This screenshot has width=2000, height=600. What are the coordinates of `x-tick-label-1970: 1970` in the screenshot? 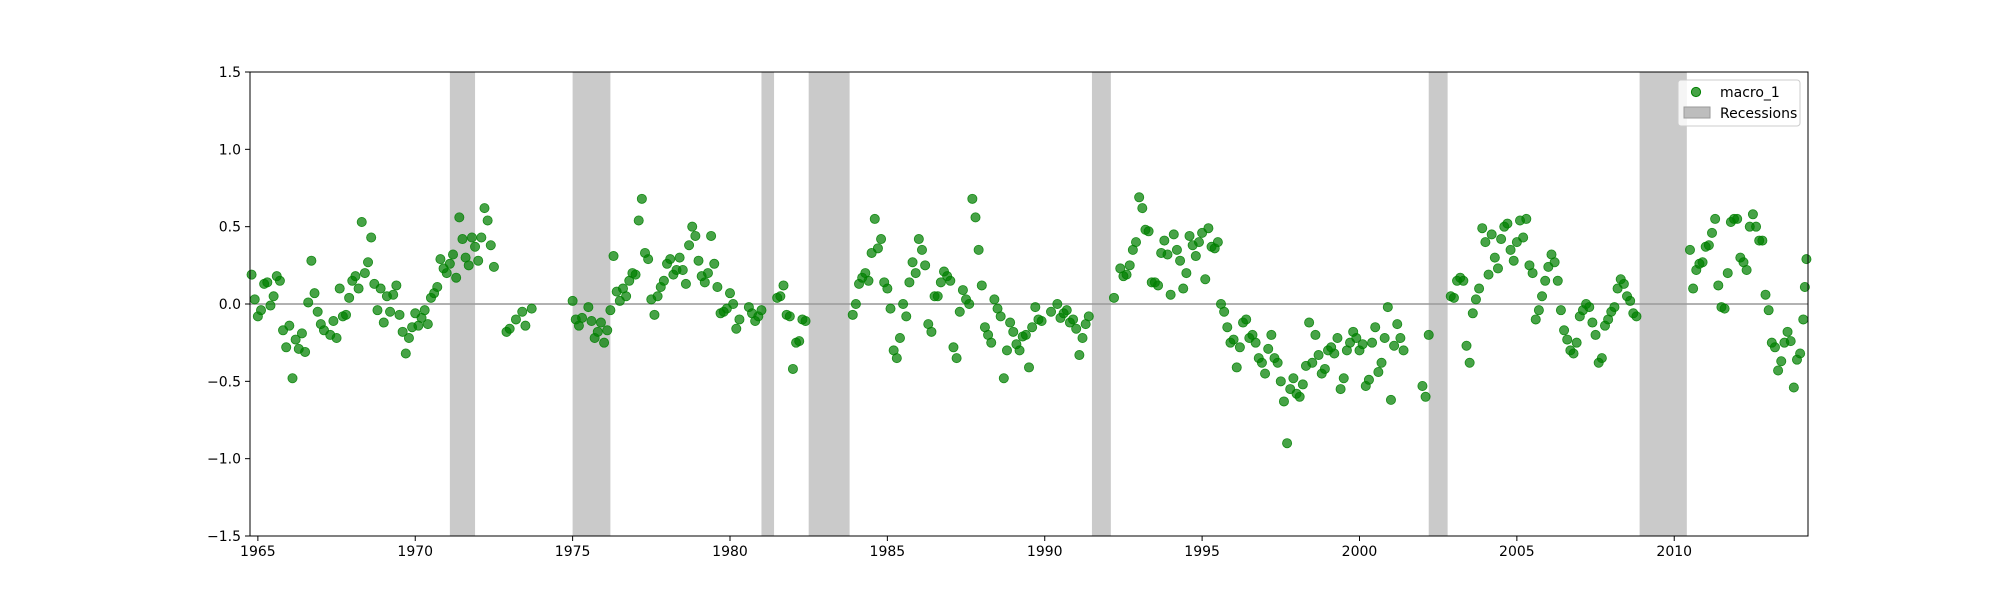 It's located at (415, 552).